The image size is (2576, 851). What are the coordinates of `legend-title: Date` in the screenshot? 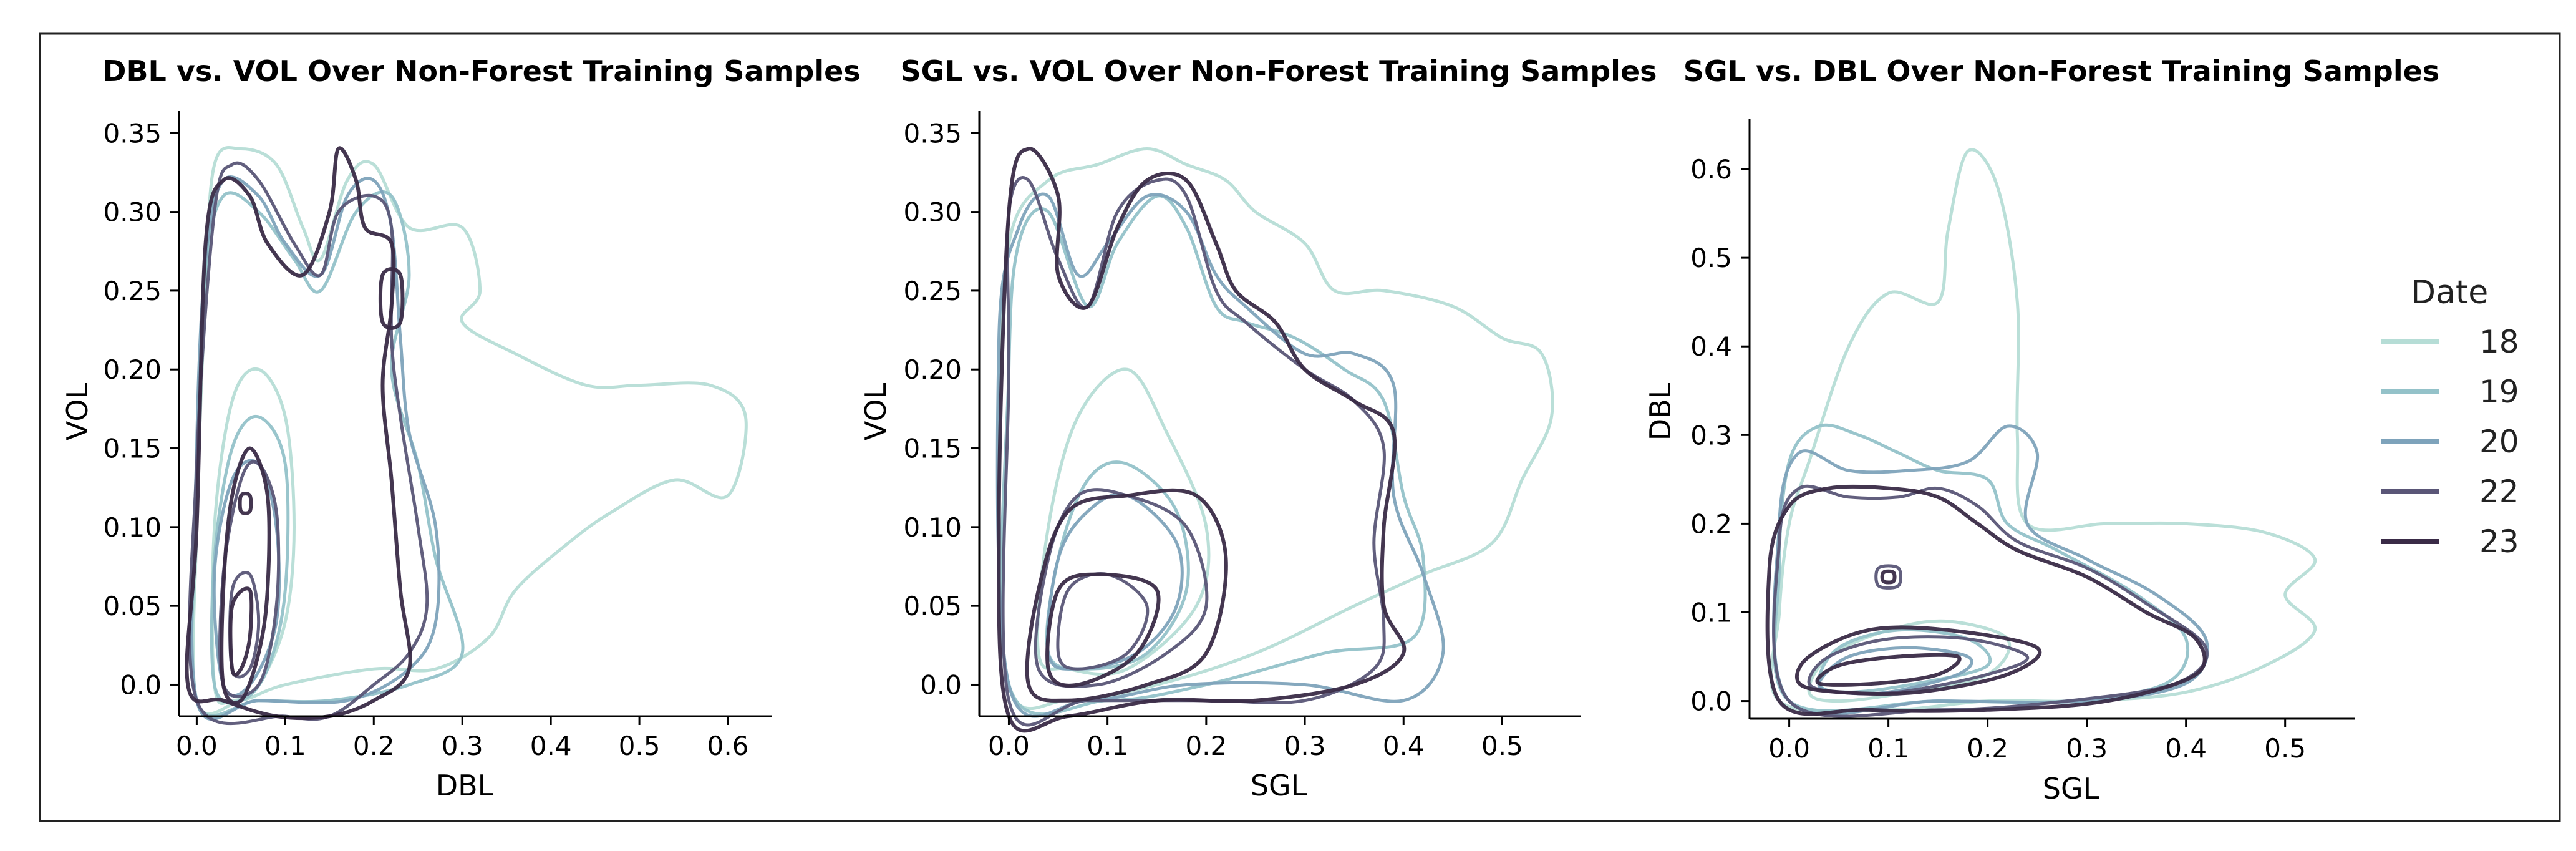 It's located at (2449, 292).